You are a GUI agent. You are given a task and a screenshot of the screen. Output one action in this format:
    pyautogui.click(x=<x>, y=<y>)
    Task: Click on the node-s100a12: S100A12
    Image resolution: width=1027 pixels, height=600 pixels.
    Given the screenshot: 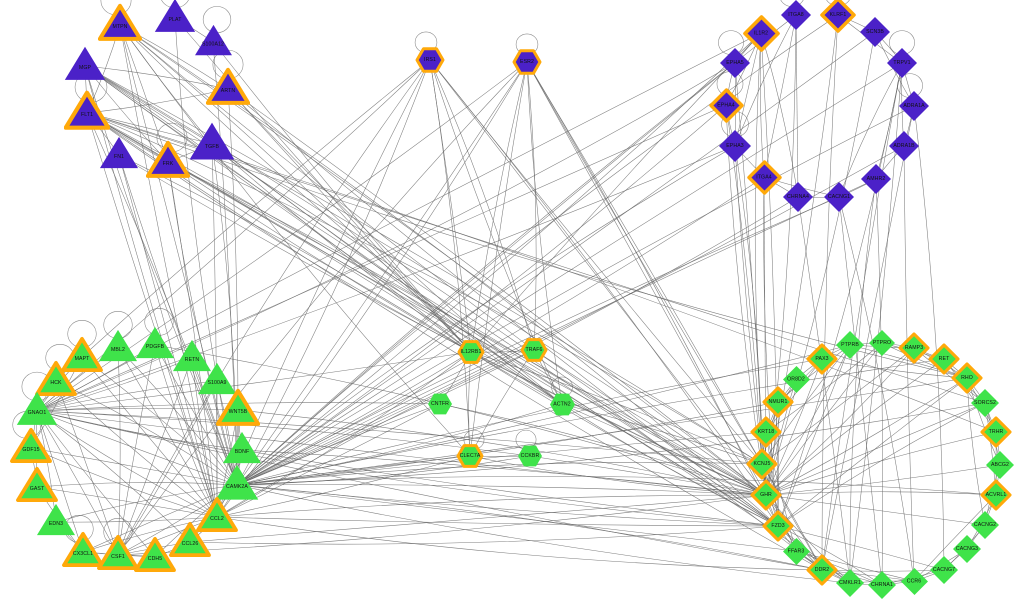 What is the action you would take?
    pyautogui.click(x=213, y=42)
    